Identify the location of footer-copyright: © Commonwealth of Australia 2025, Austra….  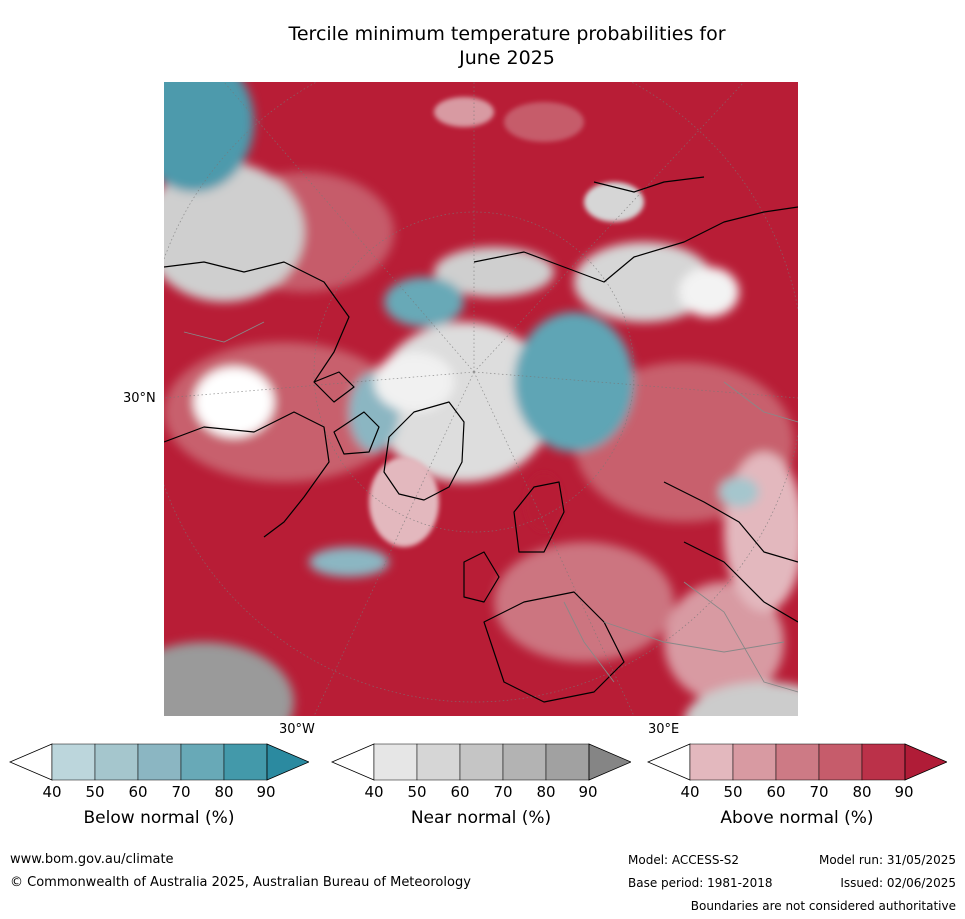
(240, 882).